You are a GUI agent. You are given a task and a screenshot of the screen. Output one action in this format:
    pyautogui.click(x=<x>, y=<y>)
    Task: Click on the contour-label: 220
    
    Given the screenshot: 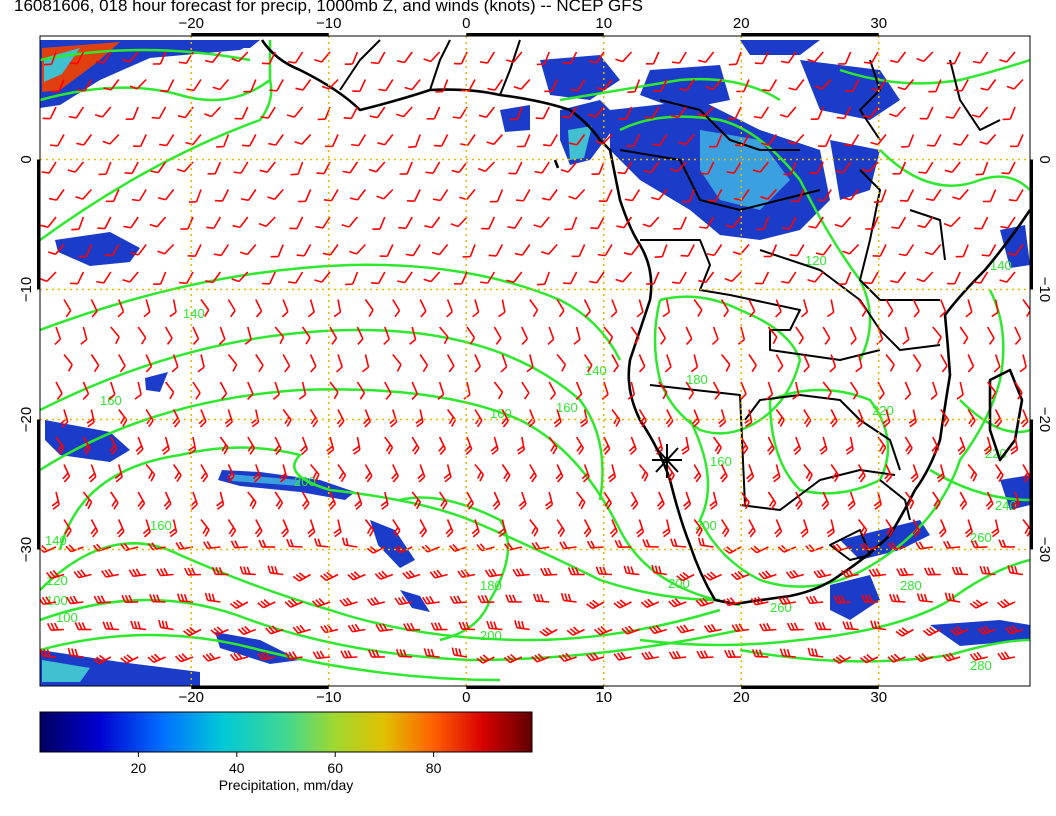 What is the action you would take?
    pyautogui.click(x=883, y=410)
    